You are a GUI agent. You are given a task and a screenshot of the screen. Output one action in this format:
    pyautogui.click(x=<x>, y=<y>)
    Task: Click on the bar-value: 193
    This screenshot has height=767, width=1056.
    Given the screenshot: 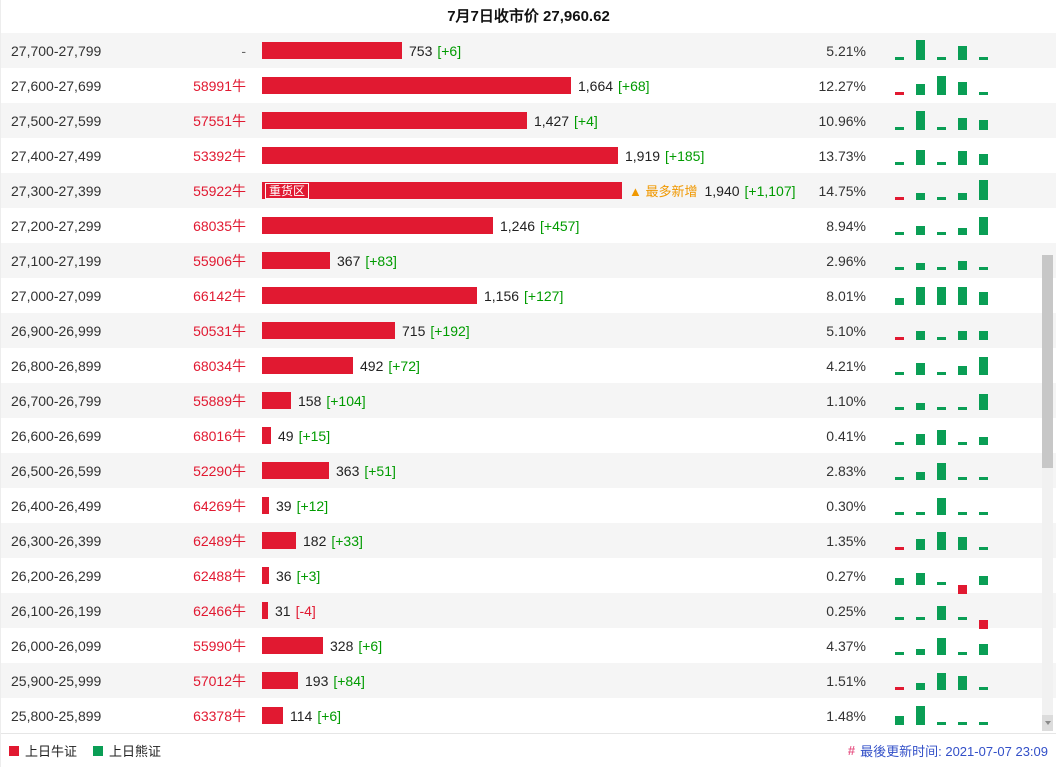 What is the action you would take?
    pyautogui.click(x=317, y=680)
    